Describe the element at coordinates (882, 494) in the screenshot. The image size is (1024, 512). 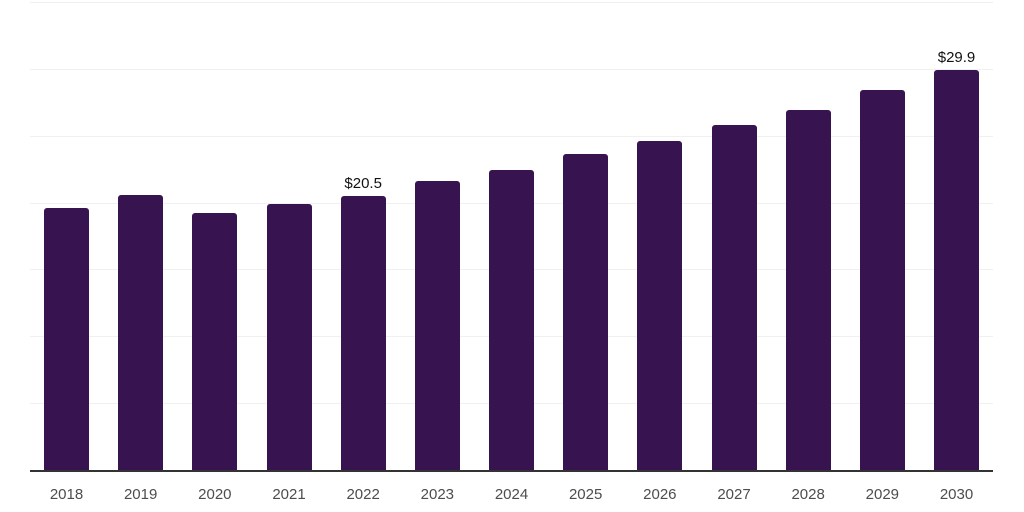
I see `x-tick-2029: 2029` at that location.